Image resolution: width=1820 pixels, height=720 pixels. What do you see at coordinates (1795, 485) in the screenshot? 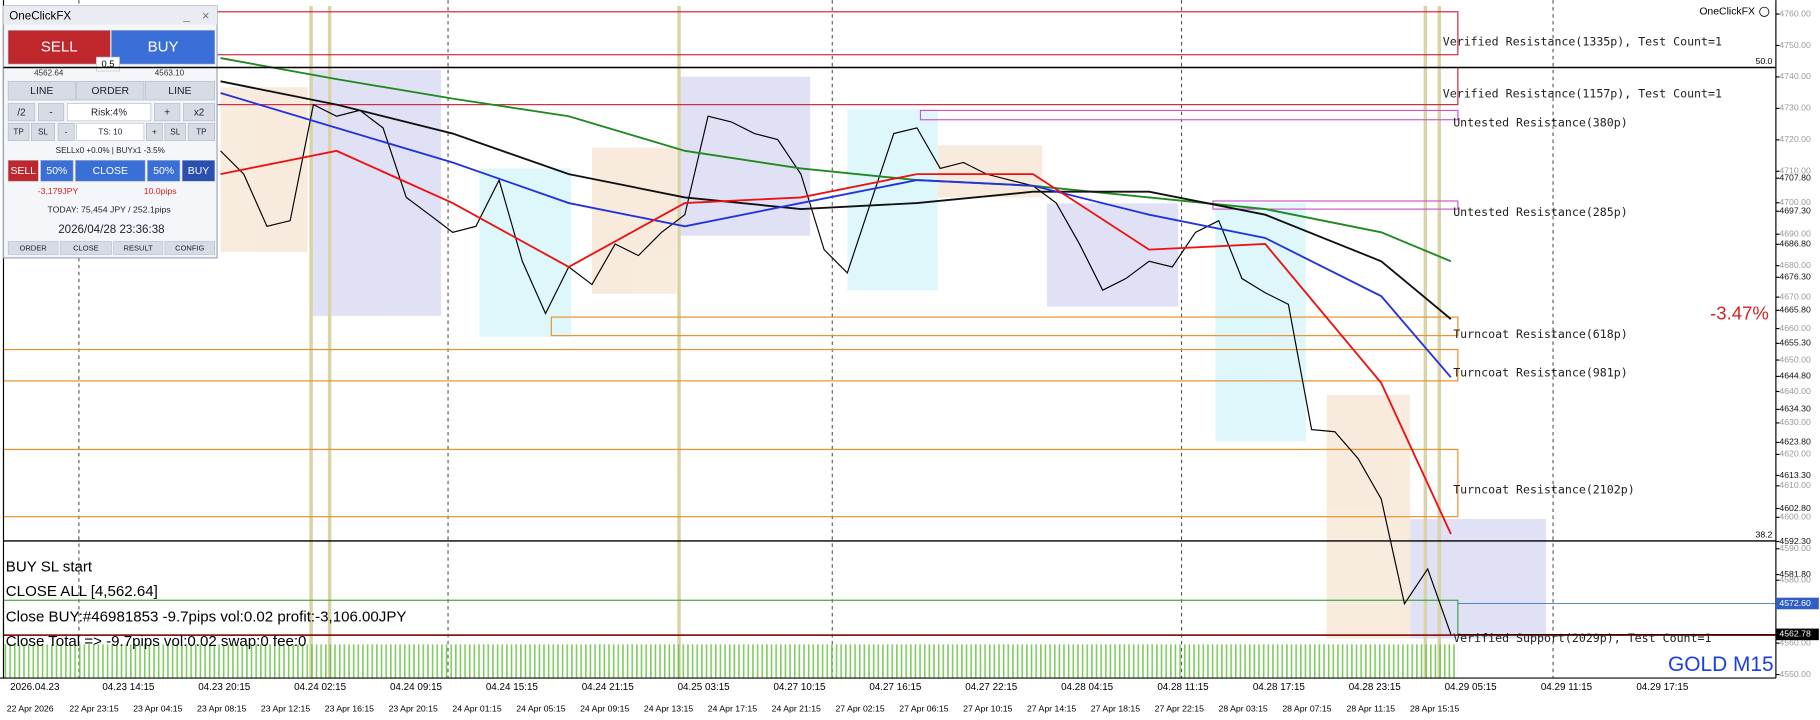
I see `price-tick-label: 4610.00` at bounding box center [1795, 485].